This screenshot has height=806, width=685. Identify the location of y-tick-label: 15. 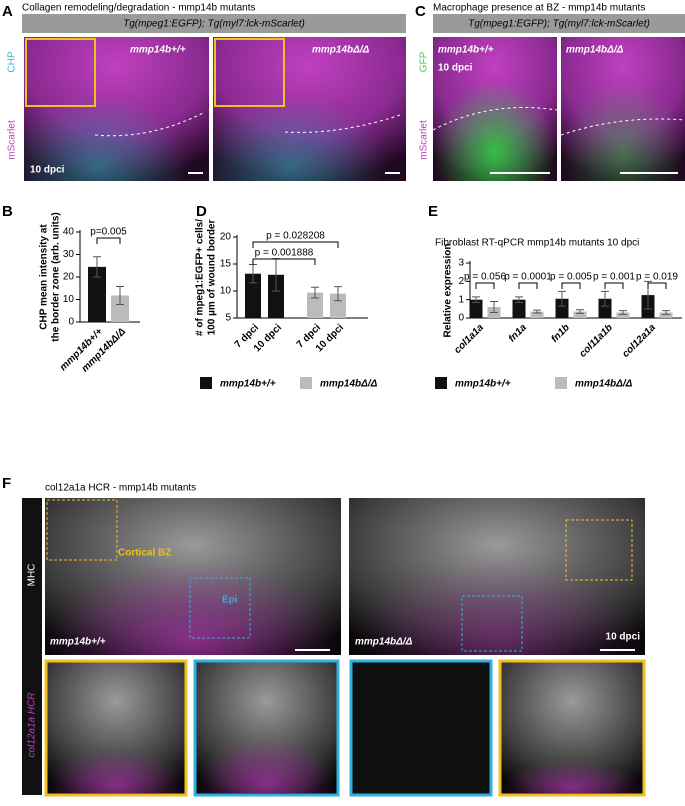
(226, 264).